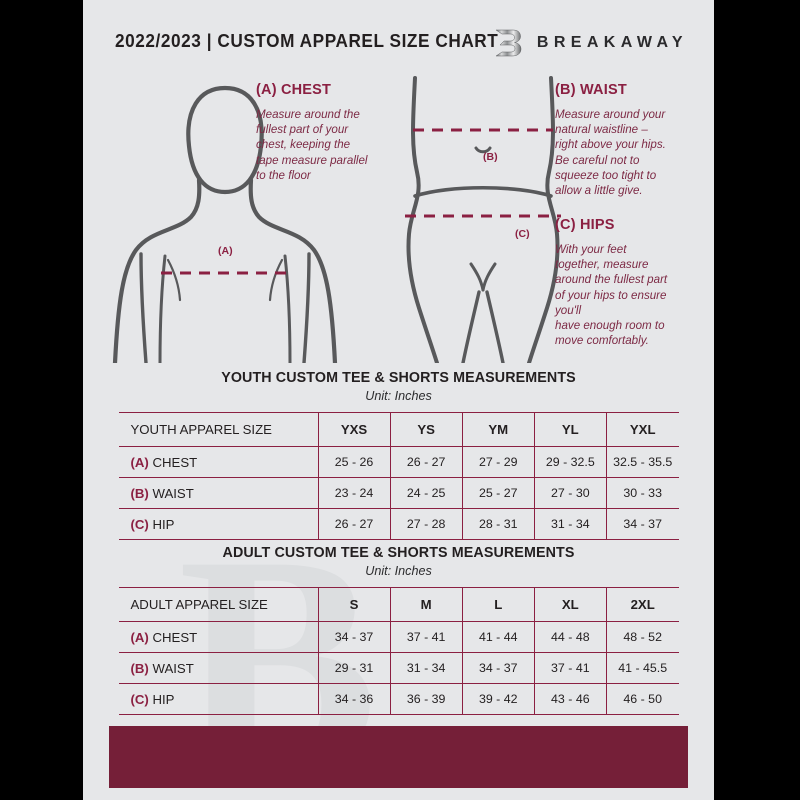 The height and width of the screenshot is (800, 800). What do you see at coordinates (591, 90) in the screenshot?
I see `callout-waist-title: (B) WAIST` at bounding box center [591, 90].